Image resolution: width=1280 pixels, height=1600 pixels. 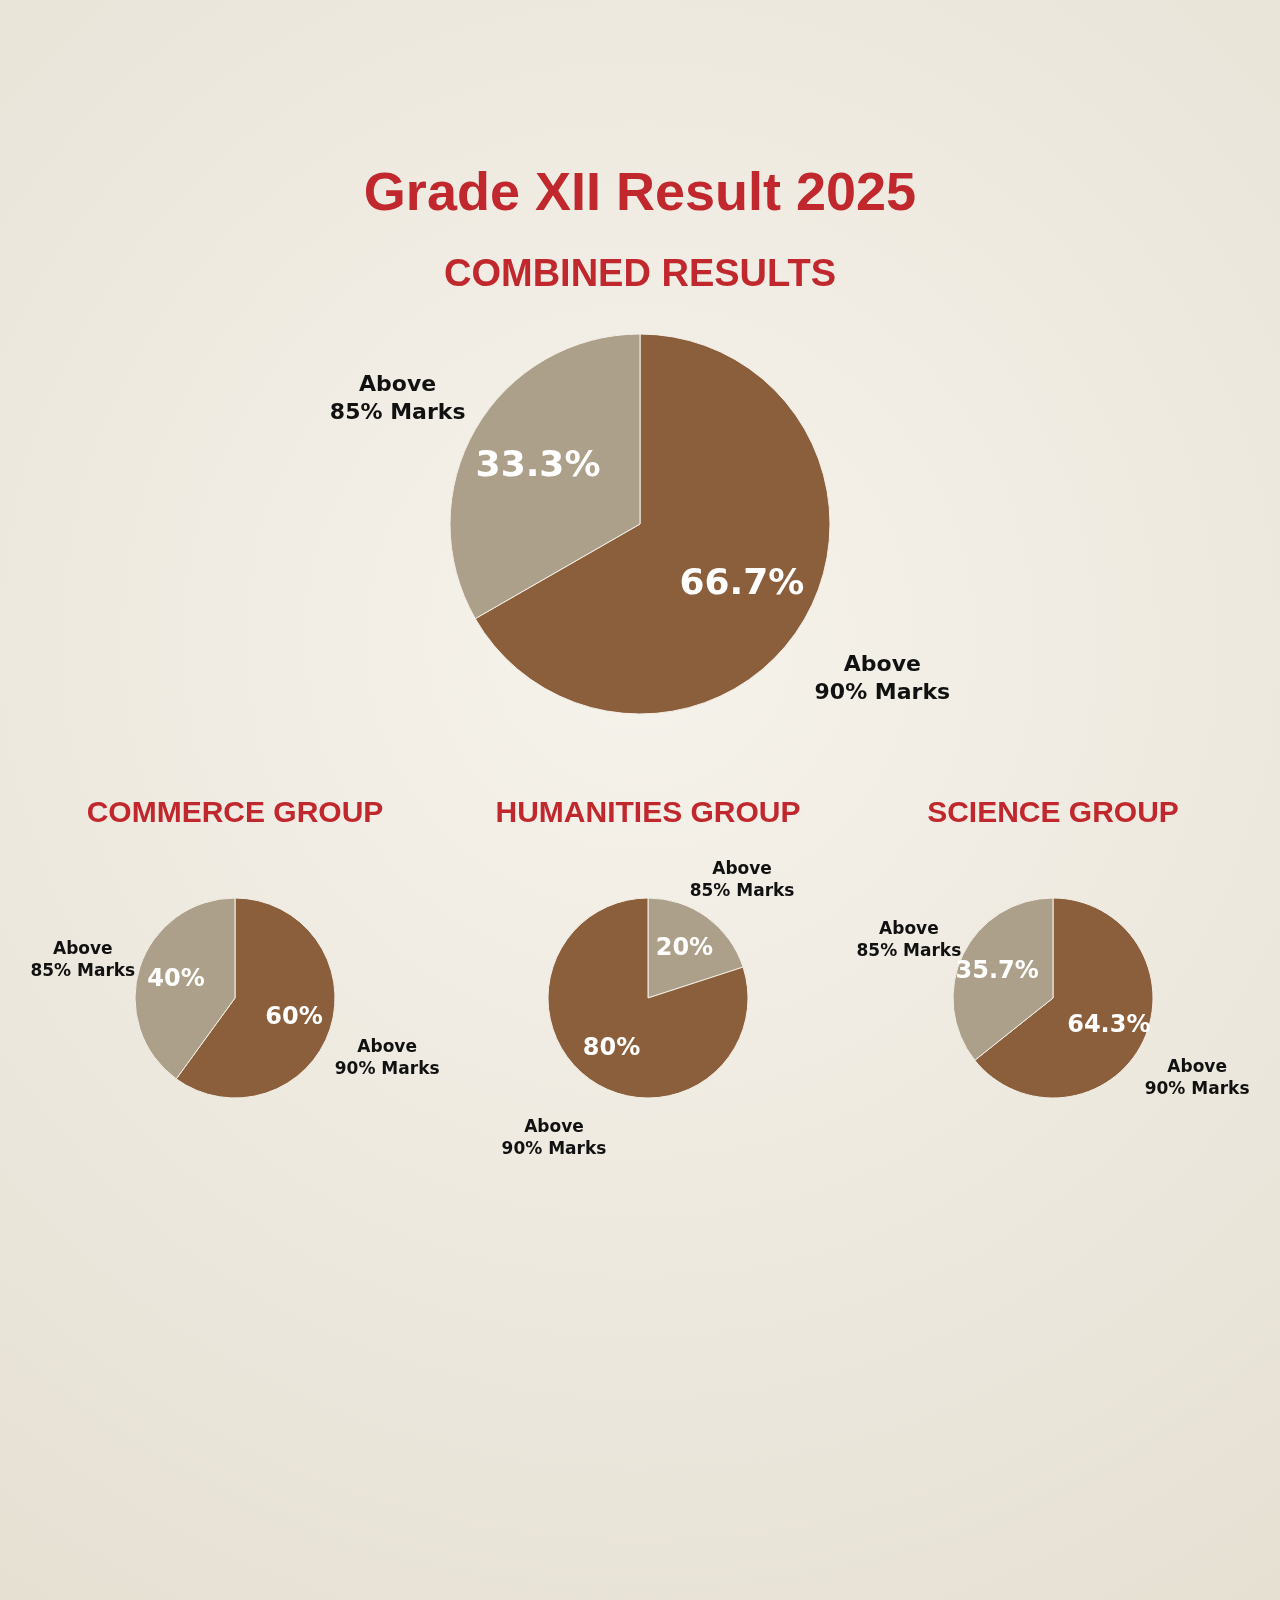 What do you see at coordinates (176, 977) in the screenshot?
I see `data-label: 40%` at bounding box center [176, 977].